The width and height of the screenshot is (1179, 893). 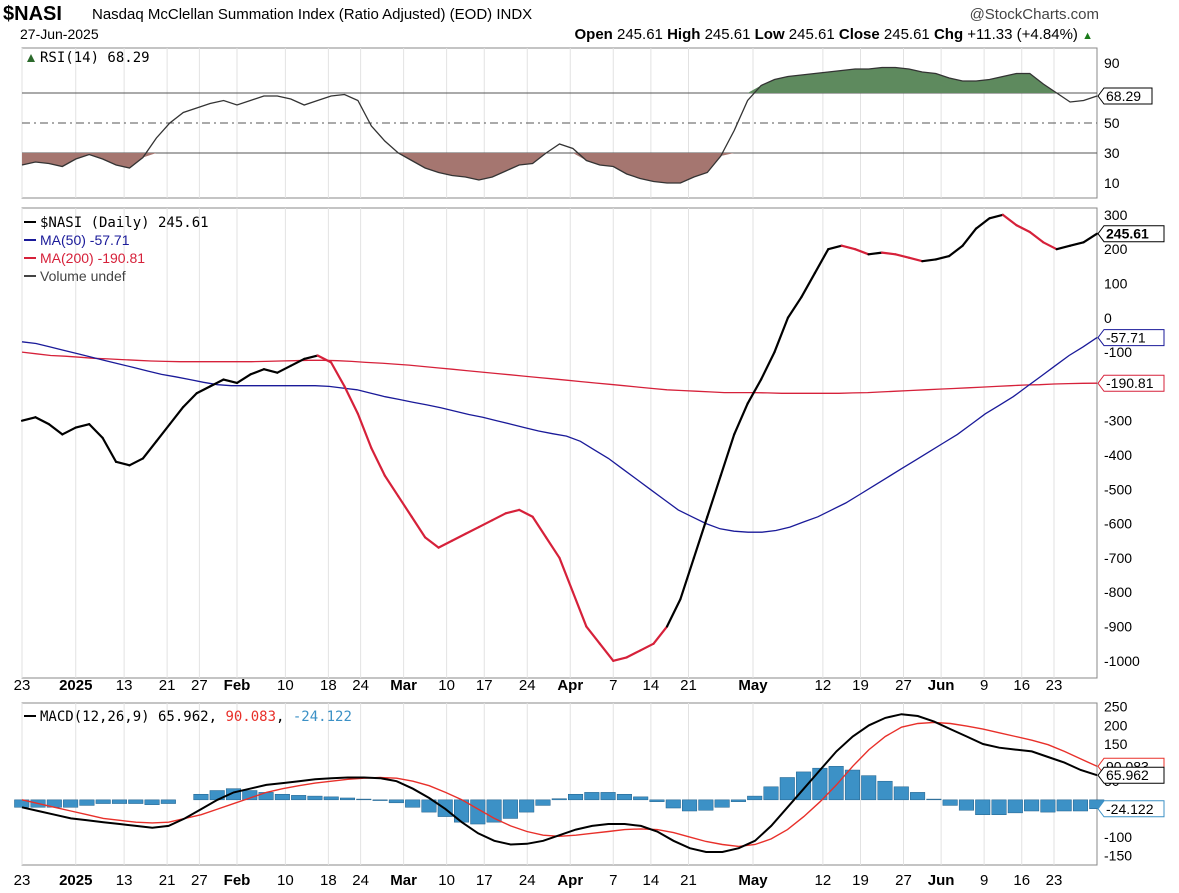 What do you see at coordinates (360, 685) in the screenshot?
I see `x-axis-label: 24` at bounding box center [360, 685].